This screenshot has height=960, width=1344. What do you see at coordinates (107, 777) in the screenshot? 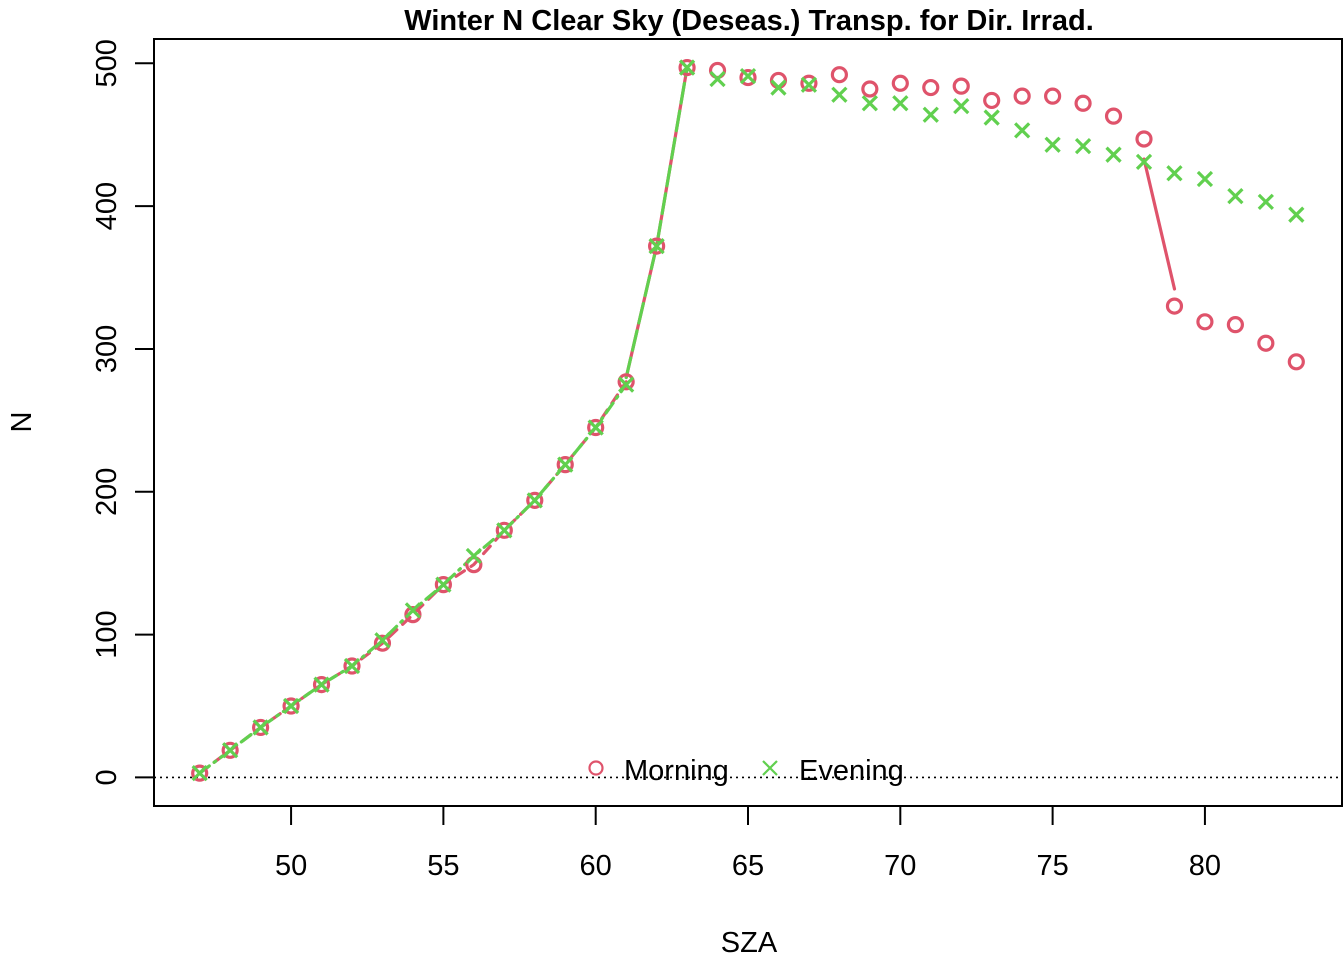
I see `y-tick-label: 0` at bounding box center [107, 777].